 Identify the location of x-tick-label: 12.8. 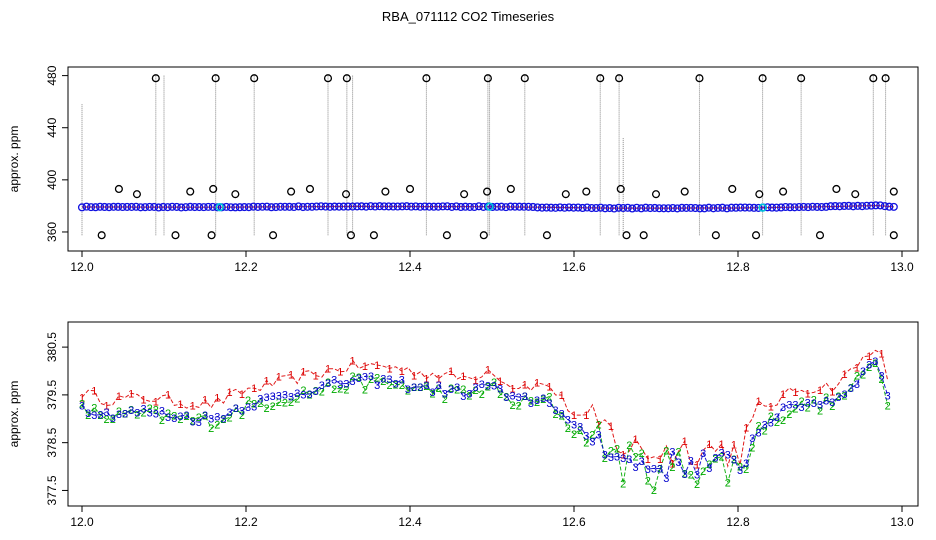
(738, 267).